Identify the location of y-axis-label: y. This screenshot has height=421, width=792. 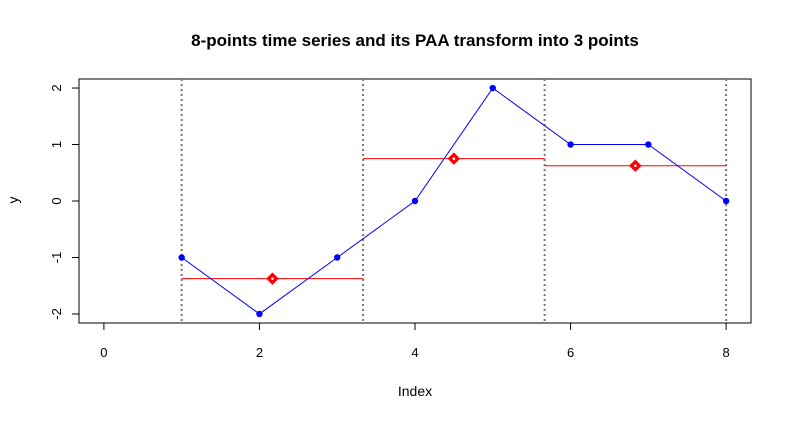
(13, 200).